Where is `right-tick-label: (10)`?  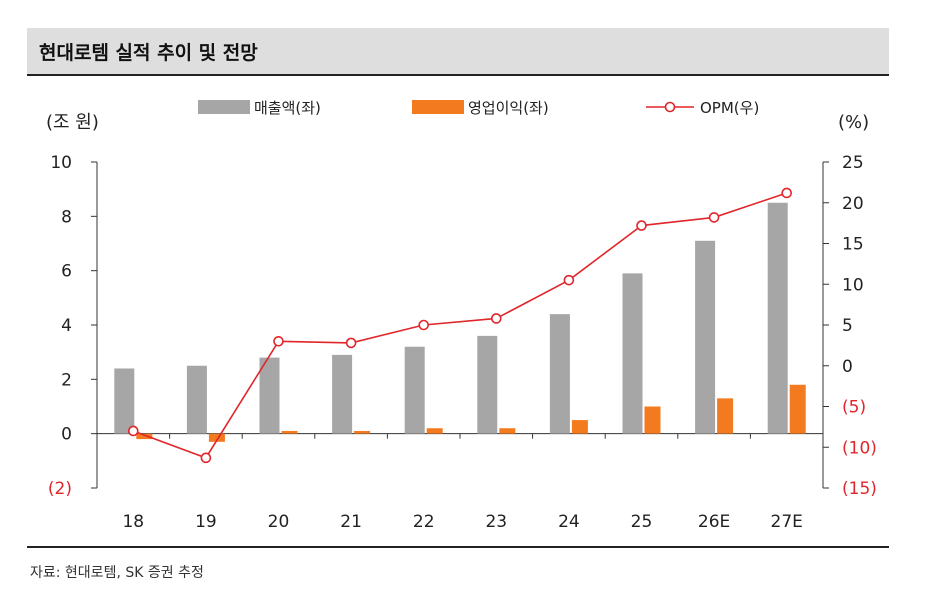
right-tick-label: (10) is located at coordinates (859, 448).